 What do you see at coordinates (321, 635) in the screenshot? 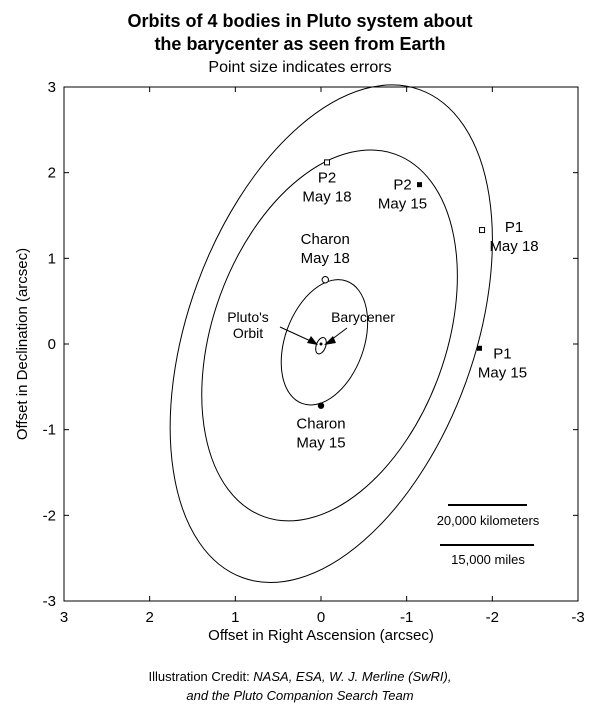
I see `x-axis-label: Offset in Right Ascension (arcsec)` at bounding box center [321, 635].